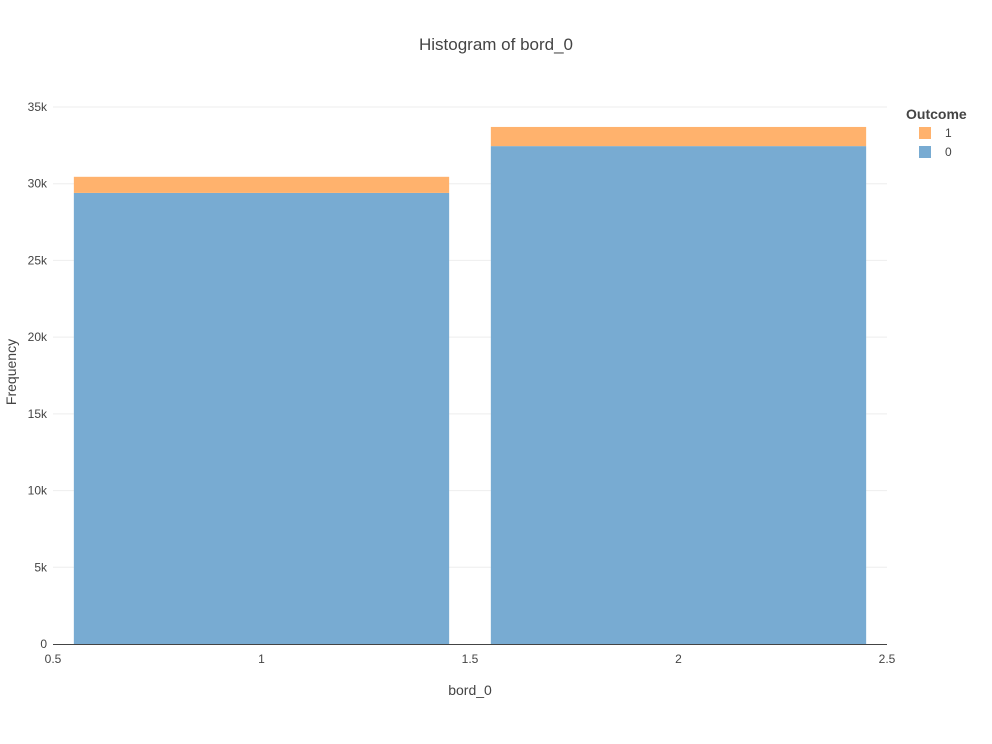 The width and height of the screenshot is (992, 744). What do you see at coordinates (38, 375) in the screenshot?
I see `y-axis-ticks: 0 5k 10k 15k 20k 25k 30k 35k` at bounding box center [38, 375].